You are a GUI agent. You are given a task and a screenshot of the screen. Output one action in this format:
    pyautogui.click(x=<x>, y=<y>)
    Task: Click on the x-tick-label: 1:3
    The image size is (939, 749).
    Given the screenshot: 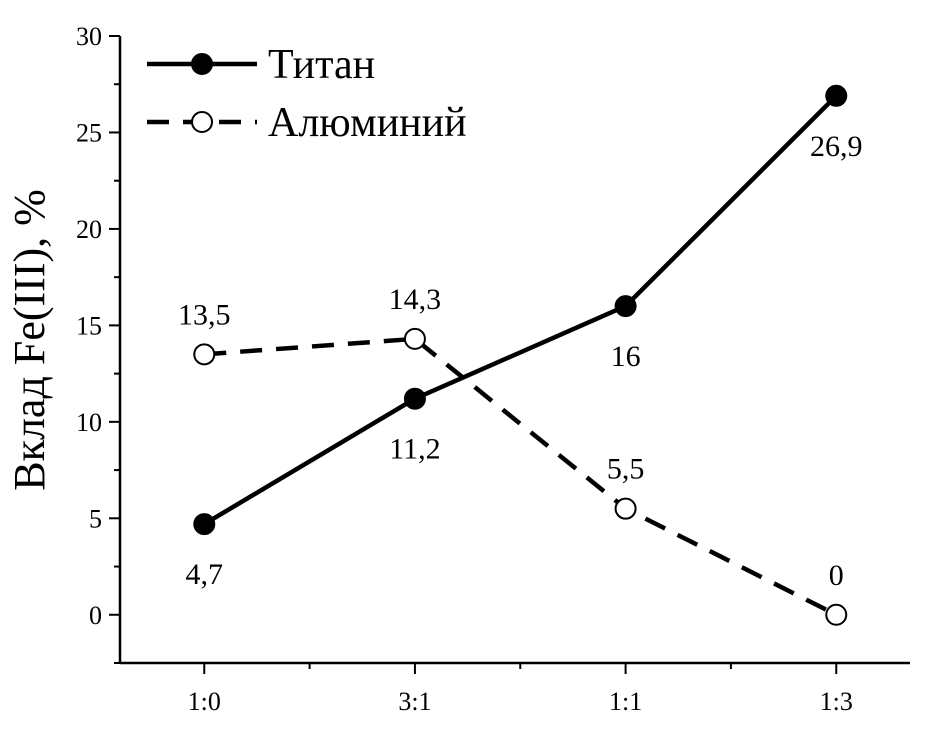 What is the action you would take?
    pyautogui.click(x=836, y=701)
    